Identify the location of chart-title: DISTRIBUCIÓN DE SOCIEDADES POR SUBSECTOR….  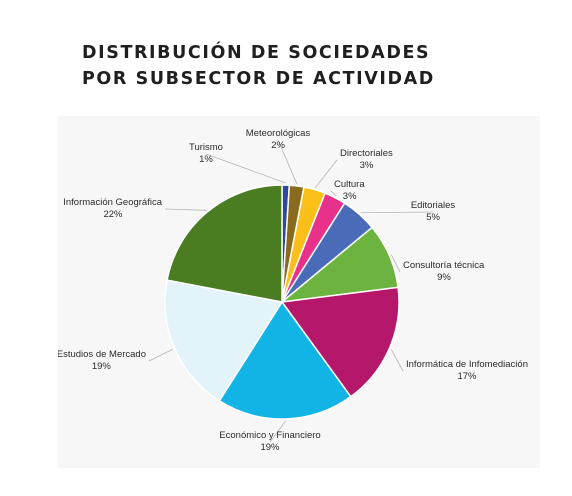
(258, 66).